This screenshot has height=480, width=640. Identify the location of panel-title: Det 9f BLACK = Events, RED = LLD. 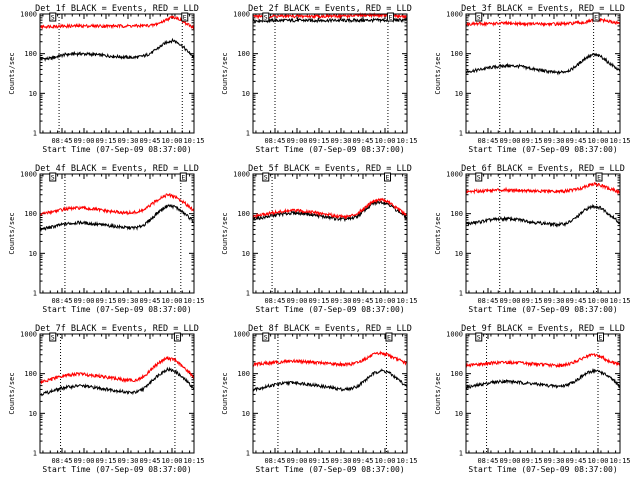
(543, 329).